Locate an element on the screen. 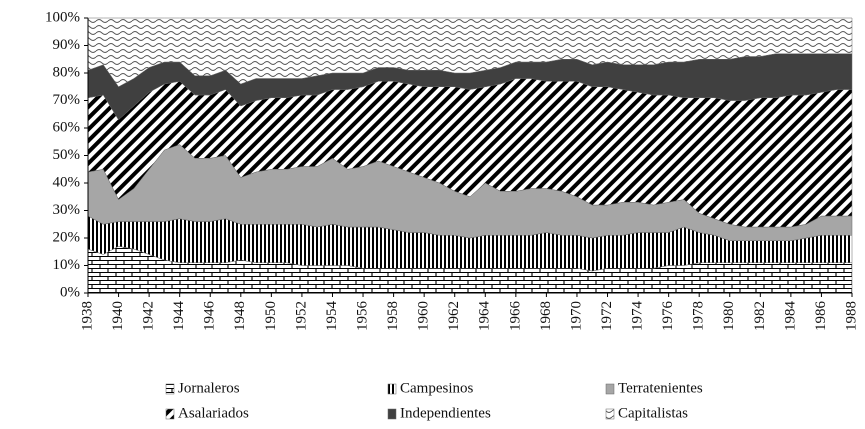 This screenshot has width=865, height=429. y-tick-label: 90% is located at coordinates (67, 45).